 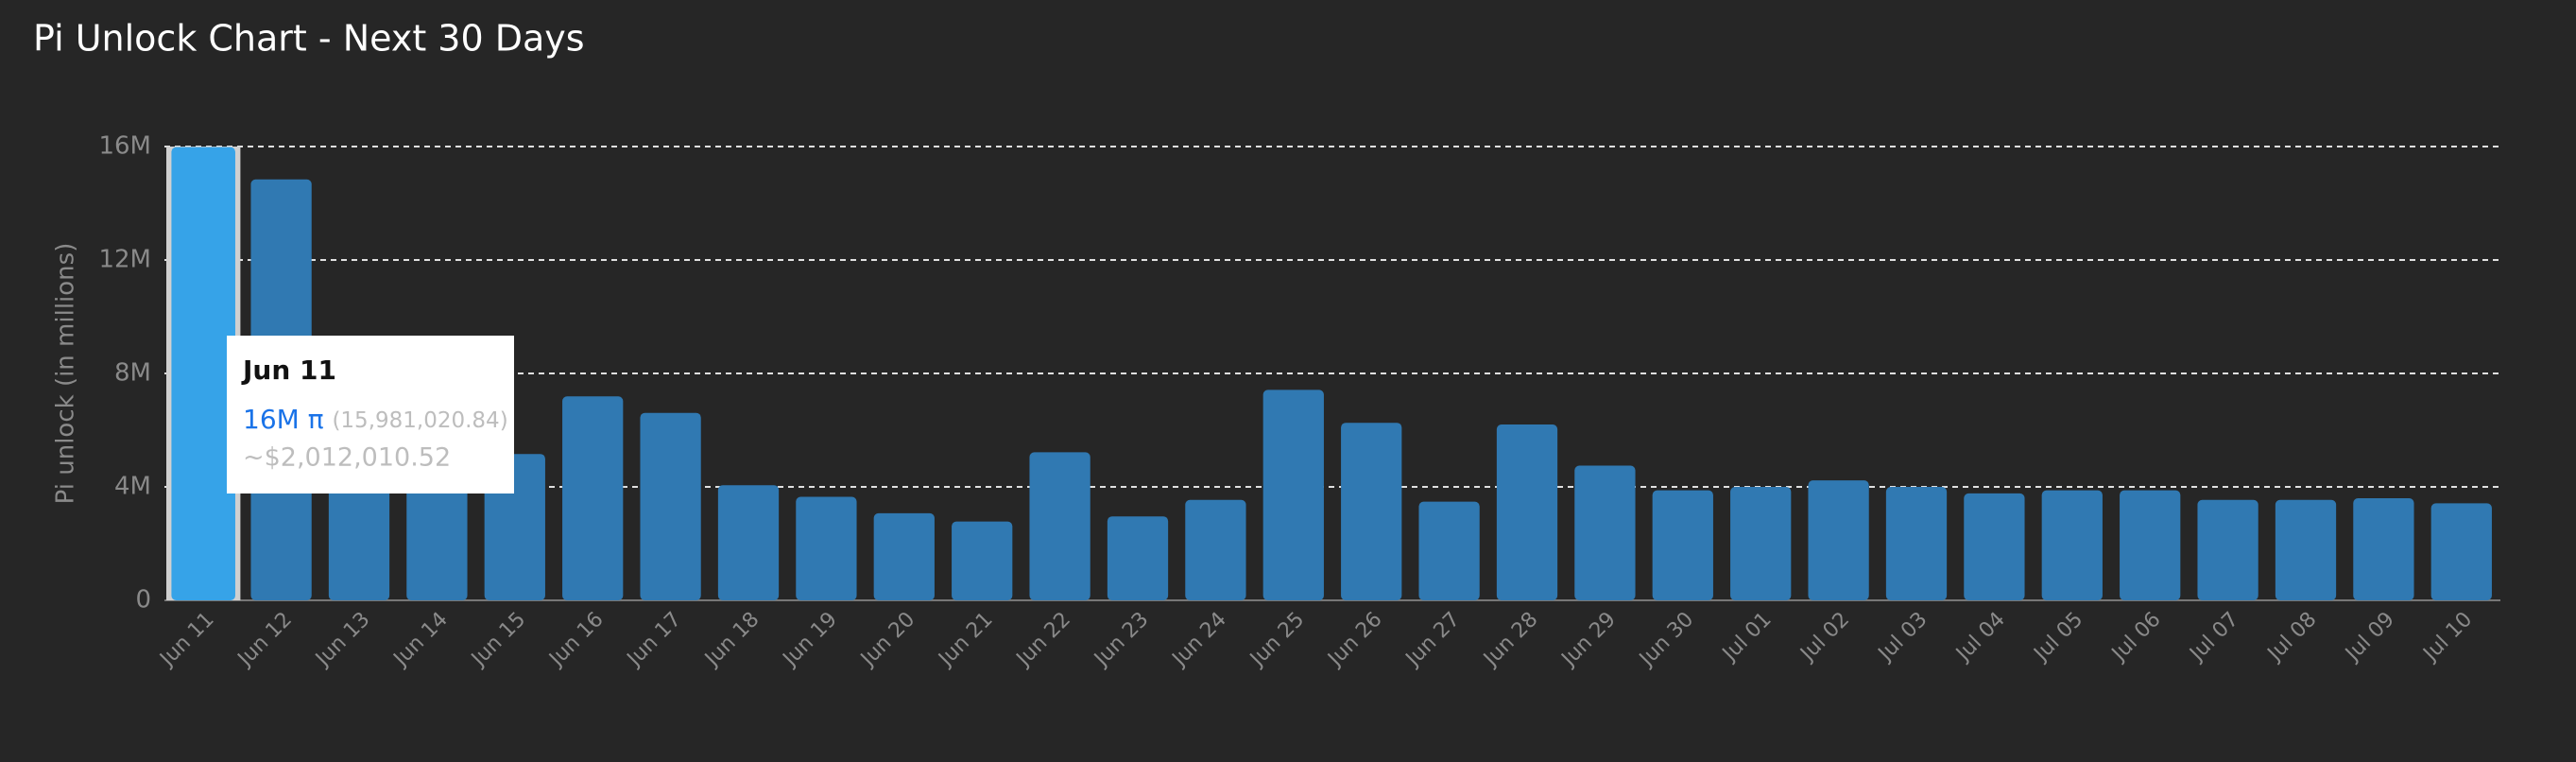 What do you see at coordinates (347, 458) in the screenshot?
I see `tooltip-usd: ~$2,012,010.52` at bounding box center [347, 458].